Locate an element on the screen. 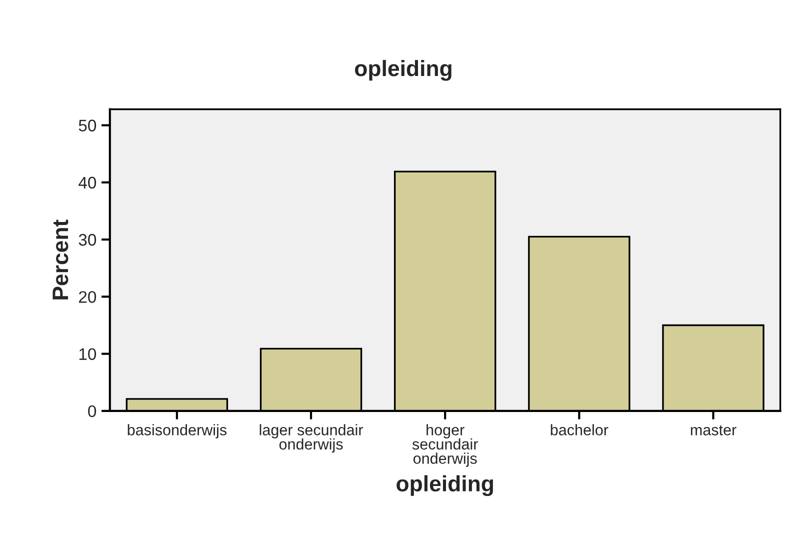  y-tick-label: 40 is located at coordinates (87, 182).